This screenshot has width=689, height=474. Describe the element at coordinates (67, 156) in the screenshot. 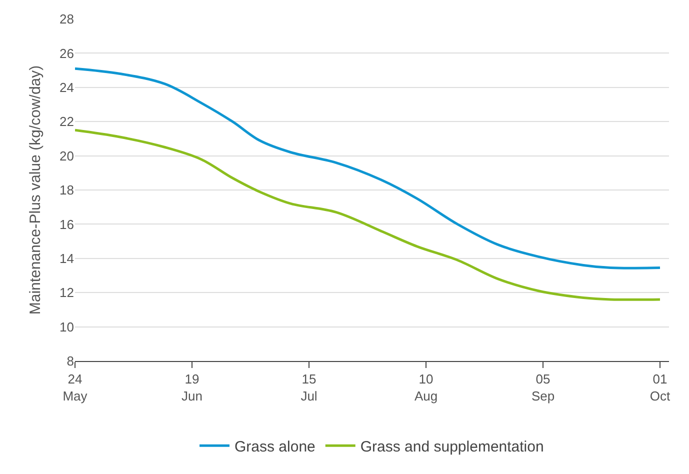

I see `y-tick-label: 20` at that location.